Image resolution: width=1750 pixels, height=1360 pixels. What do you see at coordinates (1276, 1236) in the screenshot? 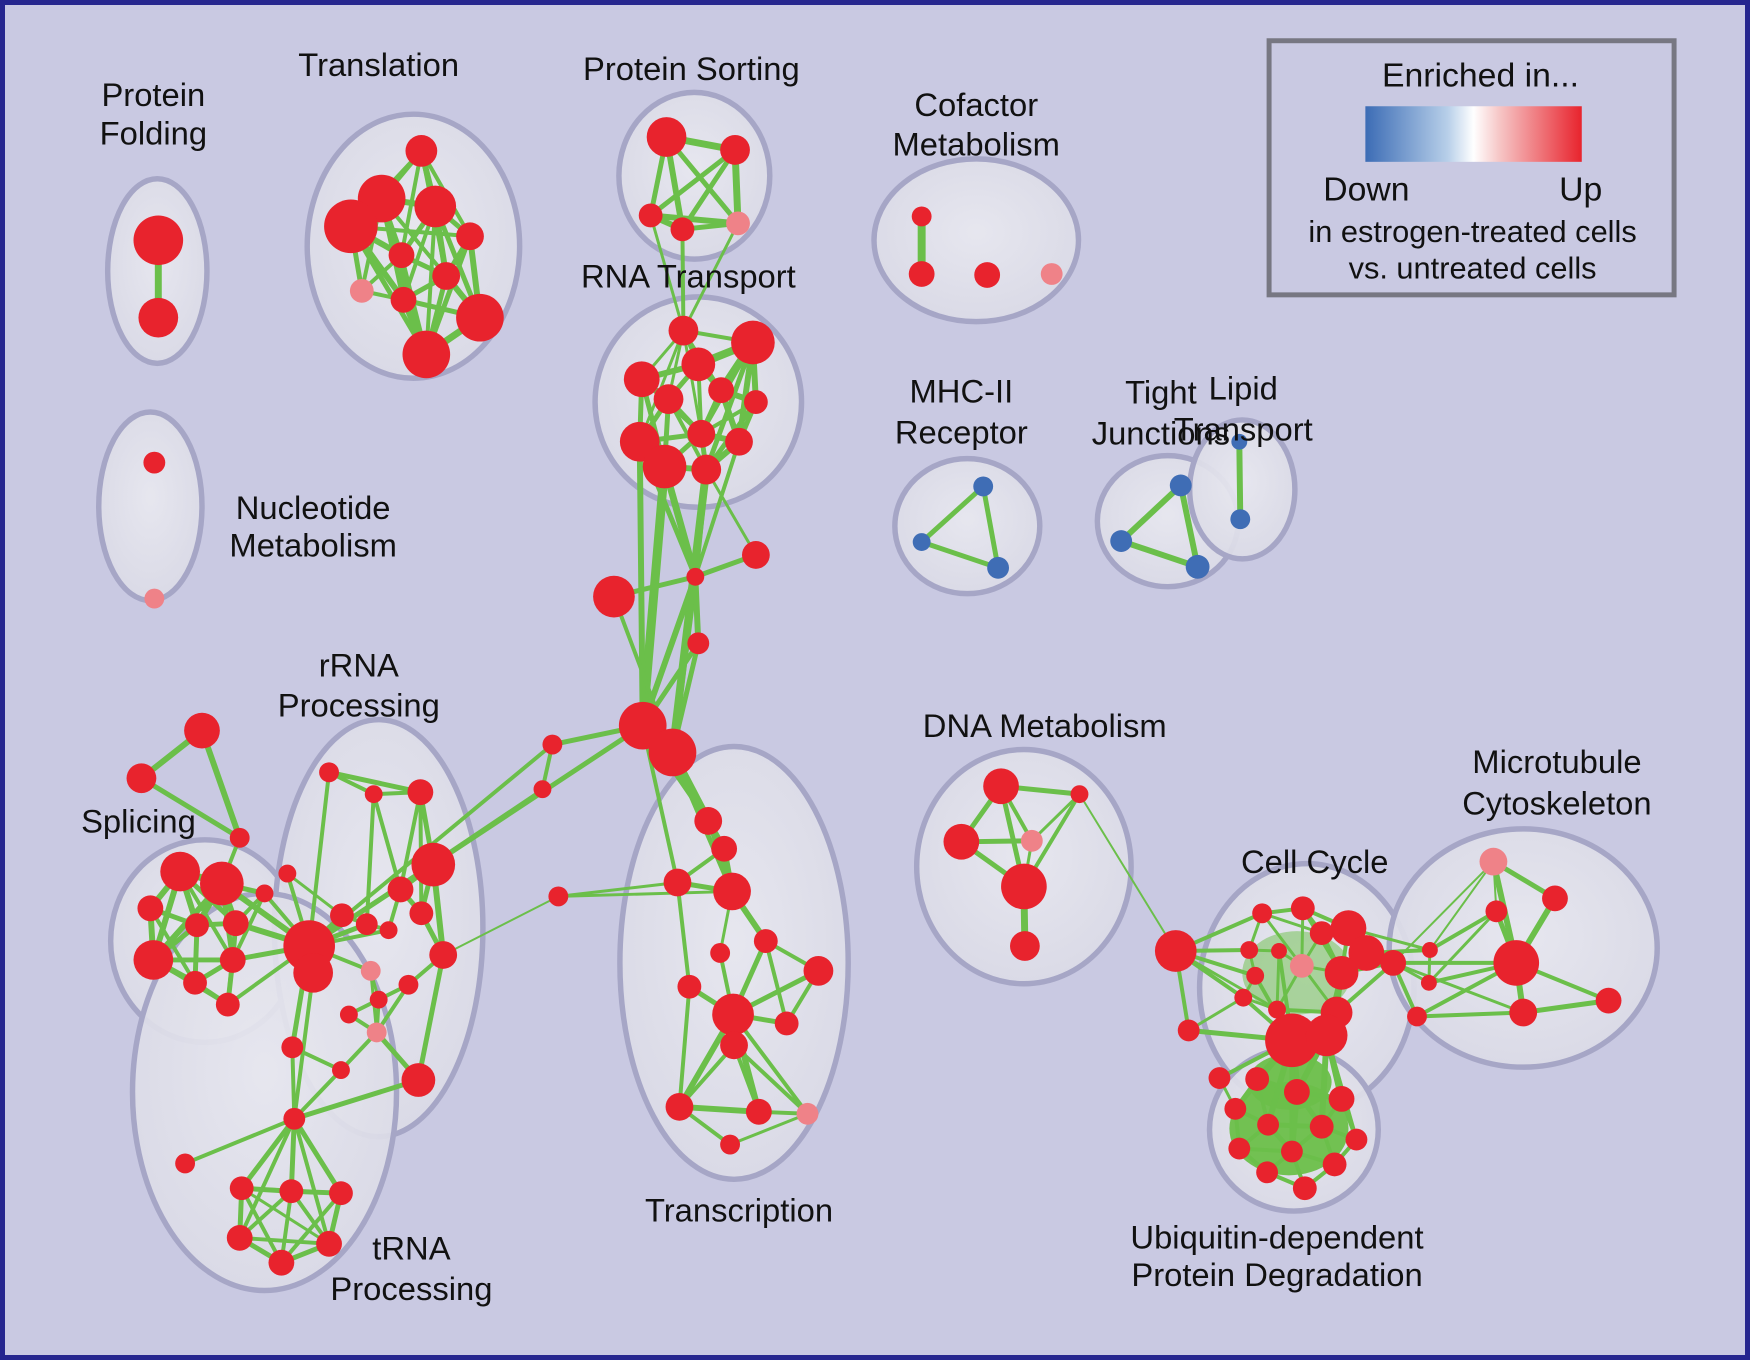
I see `cluster-label-ubiquitin-degradation: Ubiquitin-dependent` at bounding box center [1276, 1236].